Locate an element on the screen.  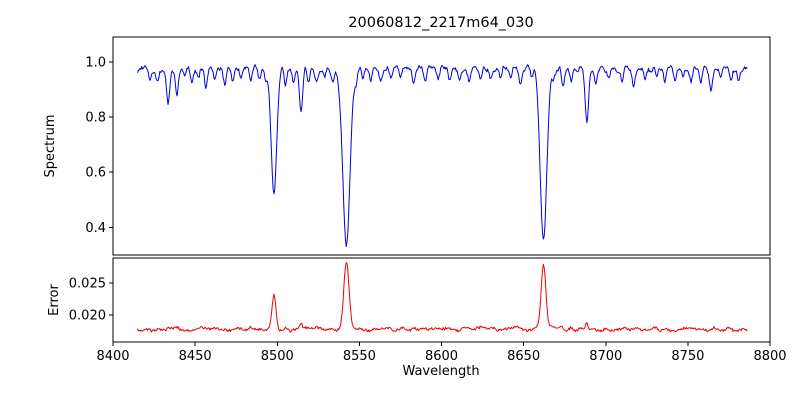
y-tick-label: 0.025 is located at coordinates (87, 284).